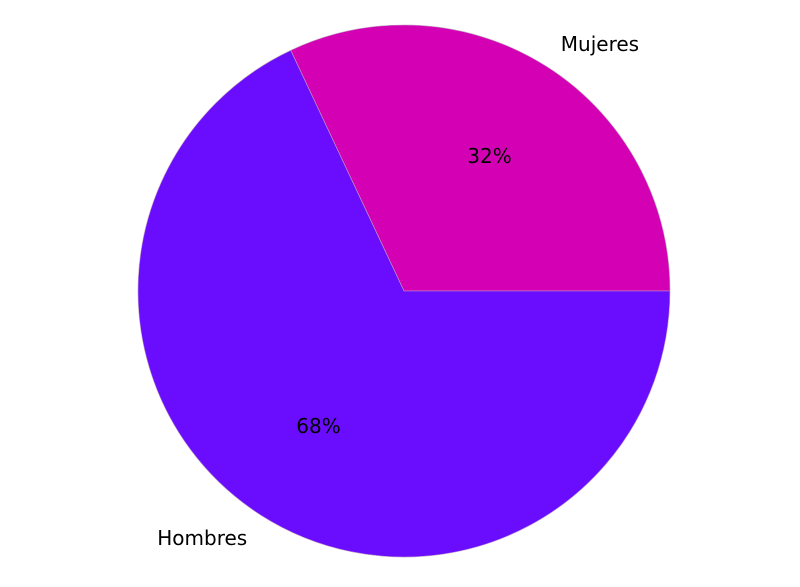 The height and width of the screenshot is (587, 800). What do you see at coordinates (600, 44) in the screenshot?
I see `slice-label: Mujeres` at bounding box center [600, 44].